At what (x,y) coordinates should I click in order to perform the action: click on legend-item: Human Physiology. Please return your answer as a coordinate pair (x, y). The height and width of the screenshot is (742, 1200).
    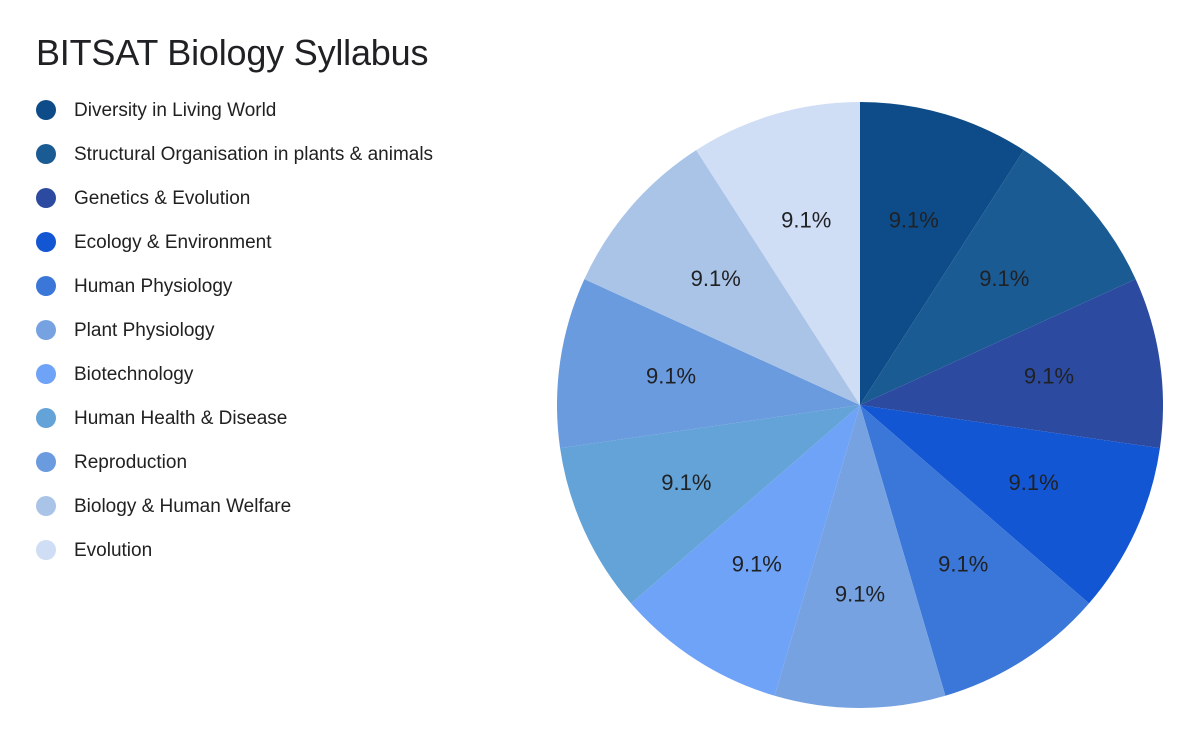
    Looking at the image, I should click on (271, 291).